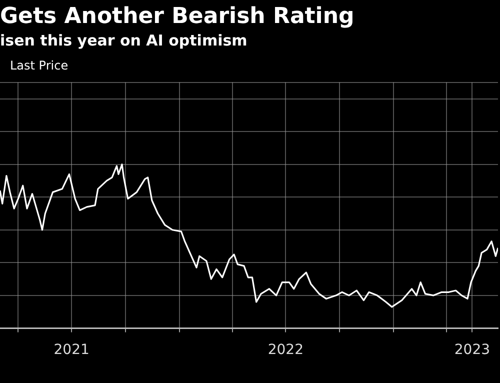 The height and width of the screenshot is (383, 500). Describe the element at coordinates (472, 350) in the screenshot. I see `x-tick-label: 2023` at that location.